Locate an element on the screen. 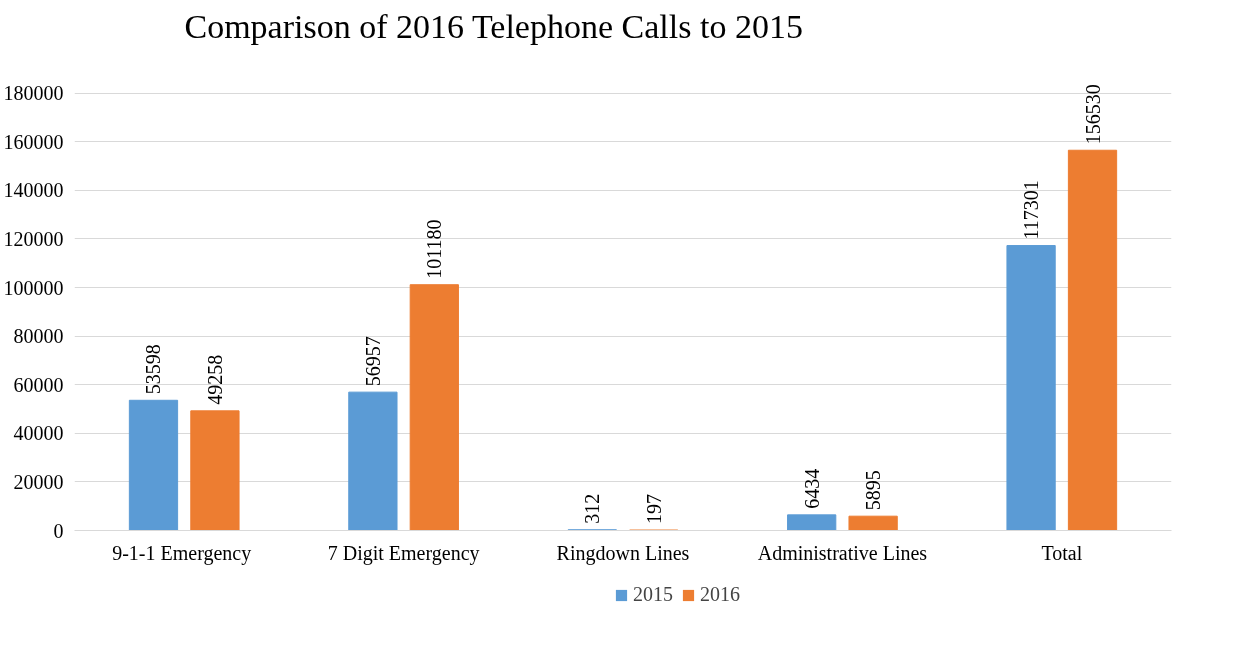 This screenshot has height=654, width=1239. data-label: 117301 is located at coordinates (1031, 210).